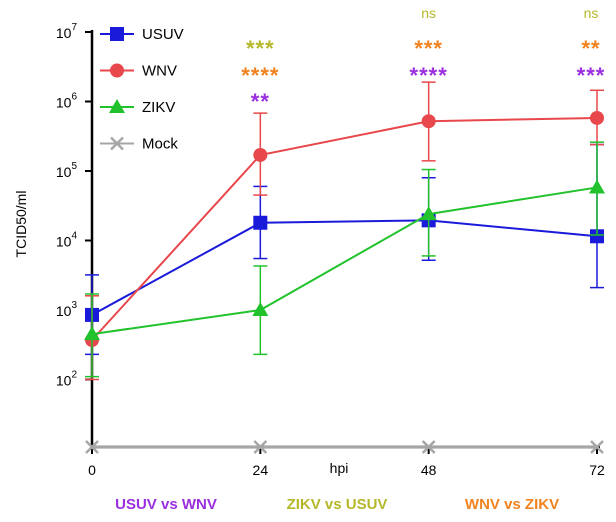 This screenshot has width=616, height=522. I want to click on comparison-key-label: ZIKV vs USUV, so click(337, 504).